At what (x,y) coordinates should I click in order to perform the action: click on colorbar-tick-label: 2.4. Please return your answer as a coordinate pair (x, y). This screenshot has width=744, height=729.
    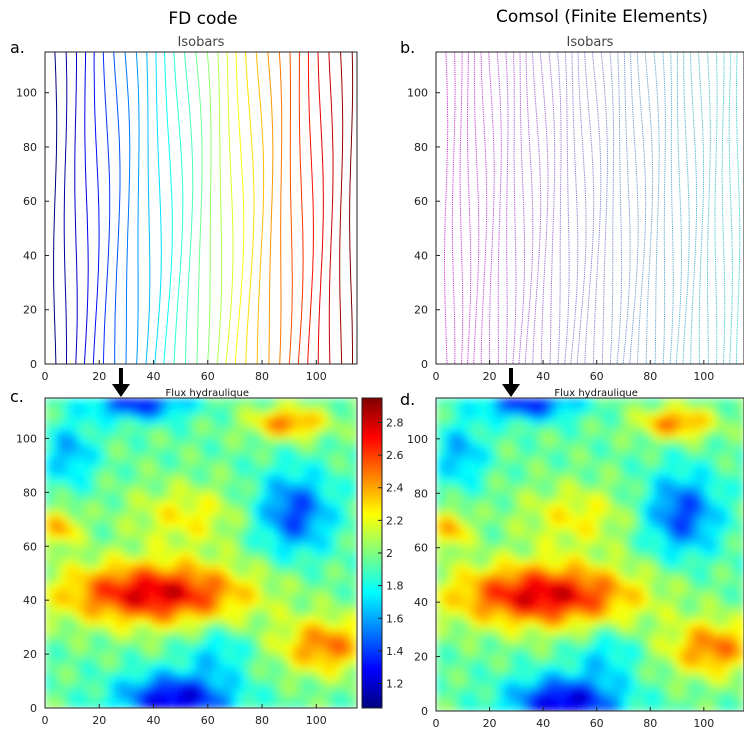
    Looking at the image, I should click on (395, 488).